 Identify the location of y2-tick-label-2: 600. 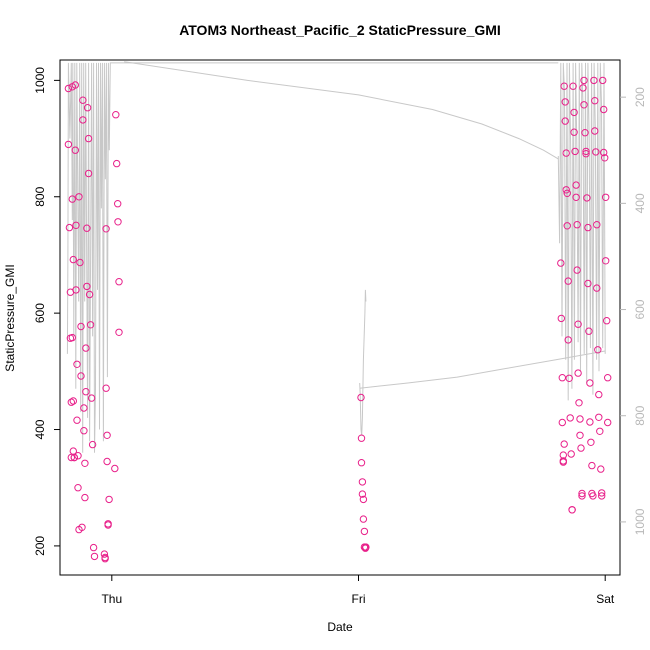
(640, 309).